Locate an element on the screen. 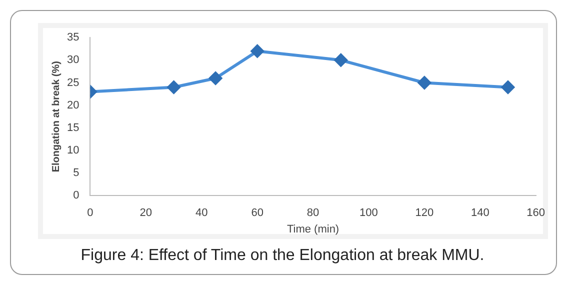 This screenshot has height=284, width=569. x-tick-label: 160 is located at coordinates (536, 213).